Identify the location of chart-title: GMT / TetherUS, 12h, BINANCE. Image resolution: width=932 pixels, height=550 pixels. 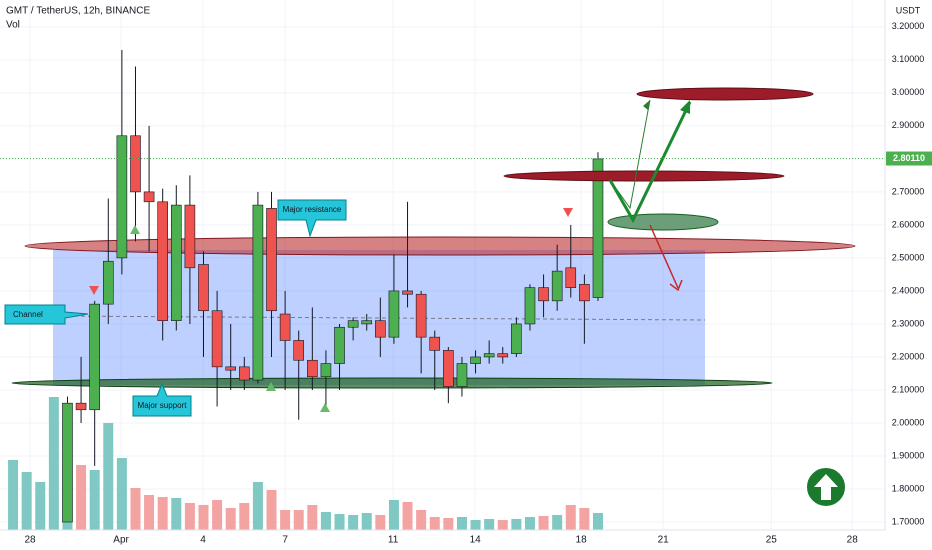
(78, 11).